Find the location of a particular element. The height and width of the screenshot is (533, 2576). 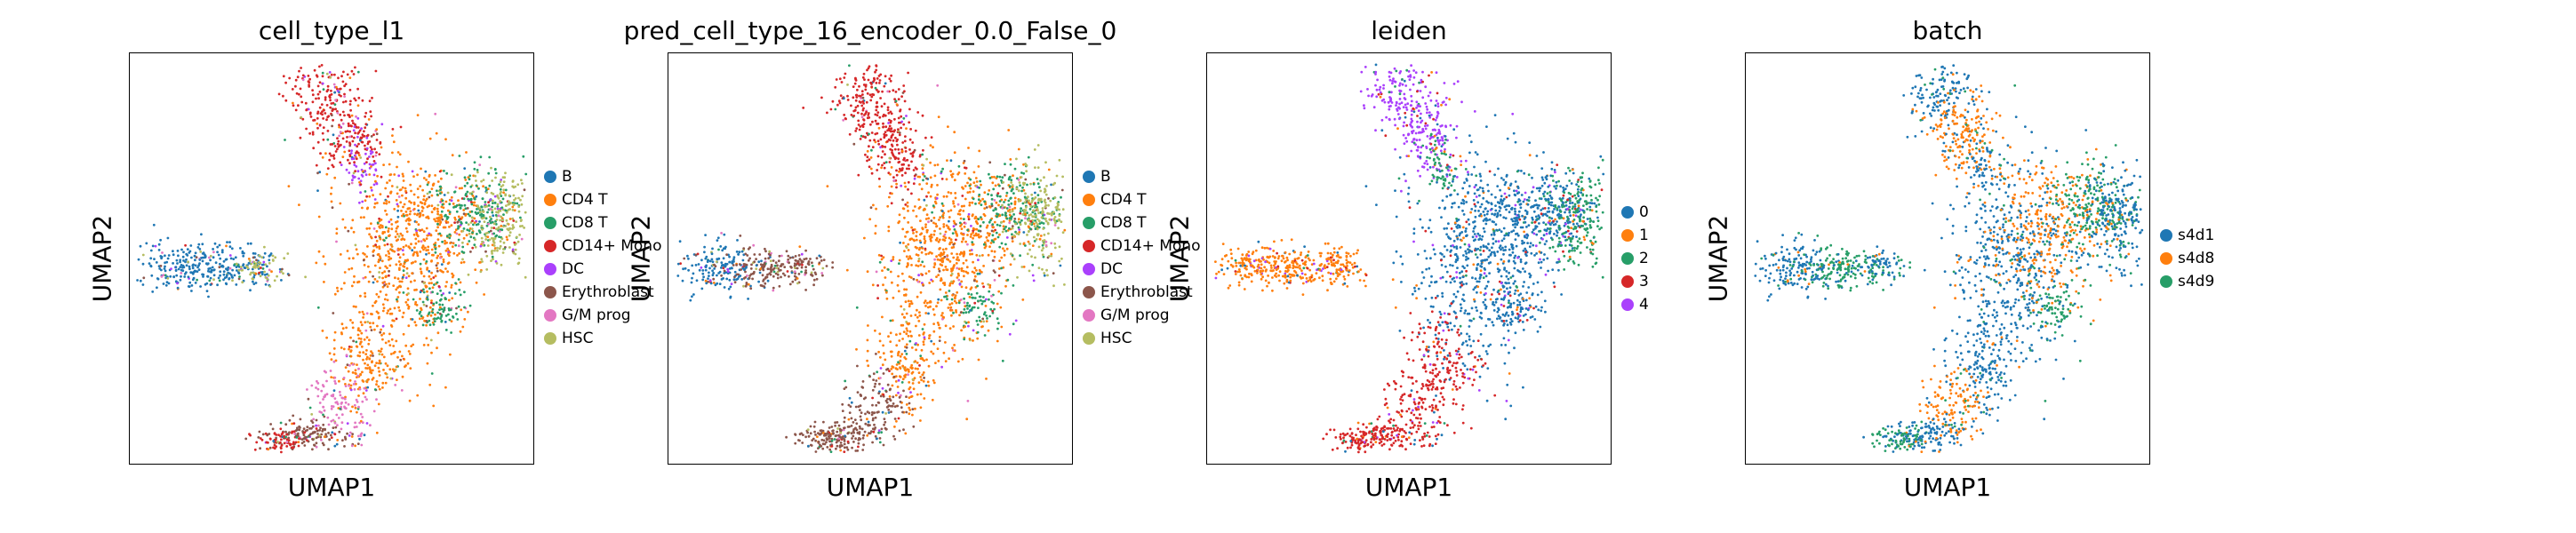

legend-item: G/M prog is located at coordinates (1141, 315).